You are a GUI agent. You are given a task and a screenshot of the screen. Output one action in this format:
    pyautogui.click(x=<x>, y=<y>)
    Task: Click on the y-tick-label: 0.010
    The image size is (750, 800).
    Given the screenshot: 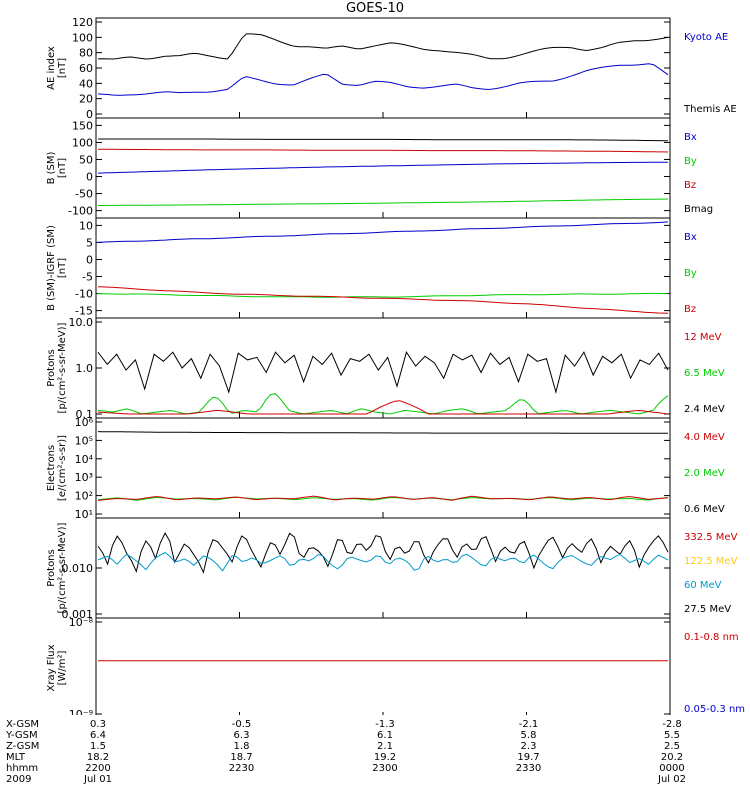 What is the action you would take?
    pyautogui.click(x=78, y=568)
    